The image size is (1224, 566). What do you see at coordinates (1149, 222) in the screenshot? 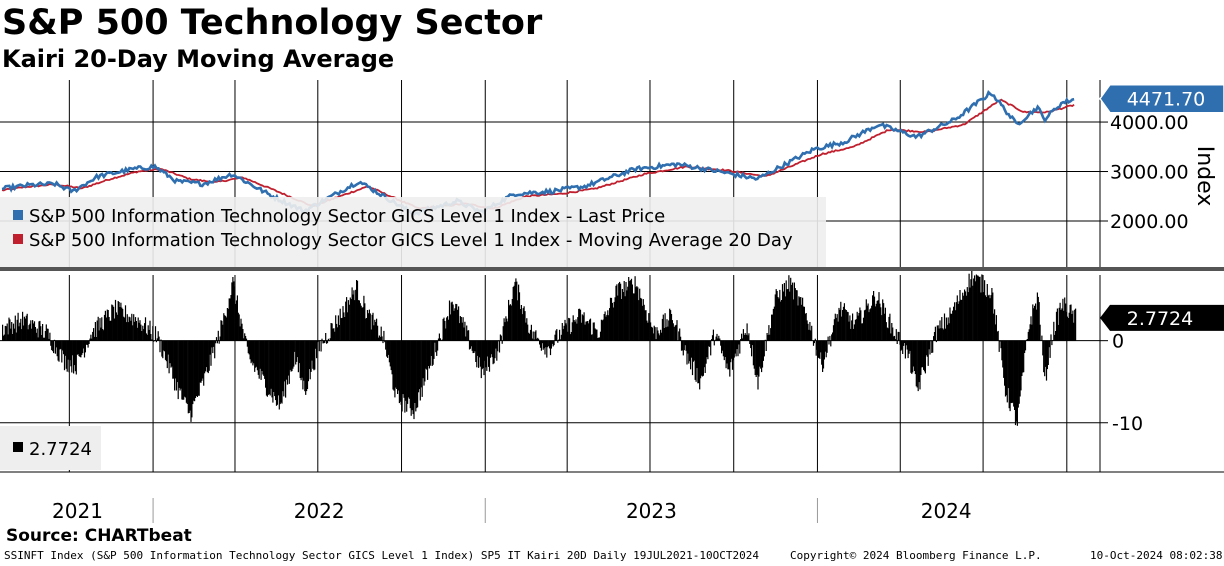
I see `price-tick-label: 2000.00` at bounding box center [1149, 222].